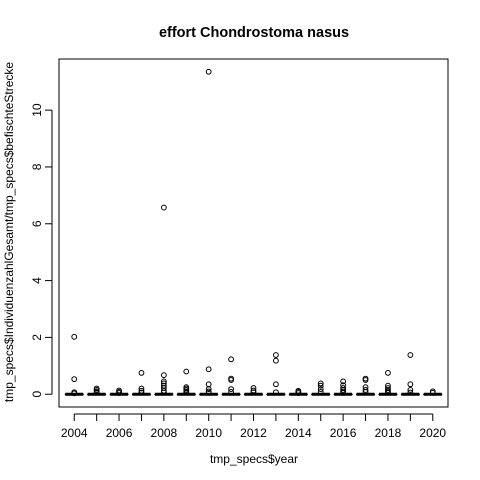 This screenshot has width=480, height=480. I want to click on box-2013, so click(276, 374).